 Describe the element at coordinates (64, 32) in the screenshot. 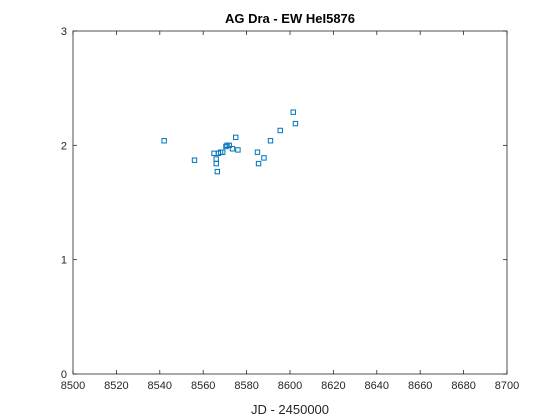

I see `y-tick-label: 3` at that location.